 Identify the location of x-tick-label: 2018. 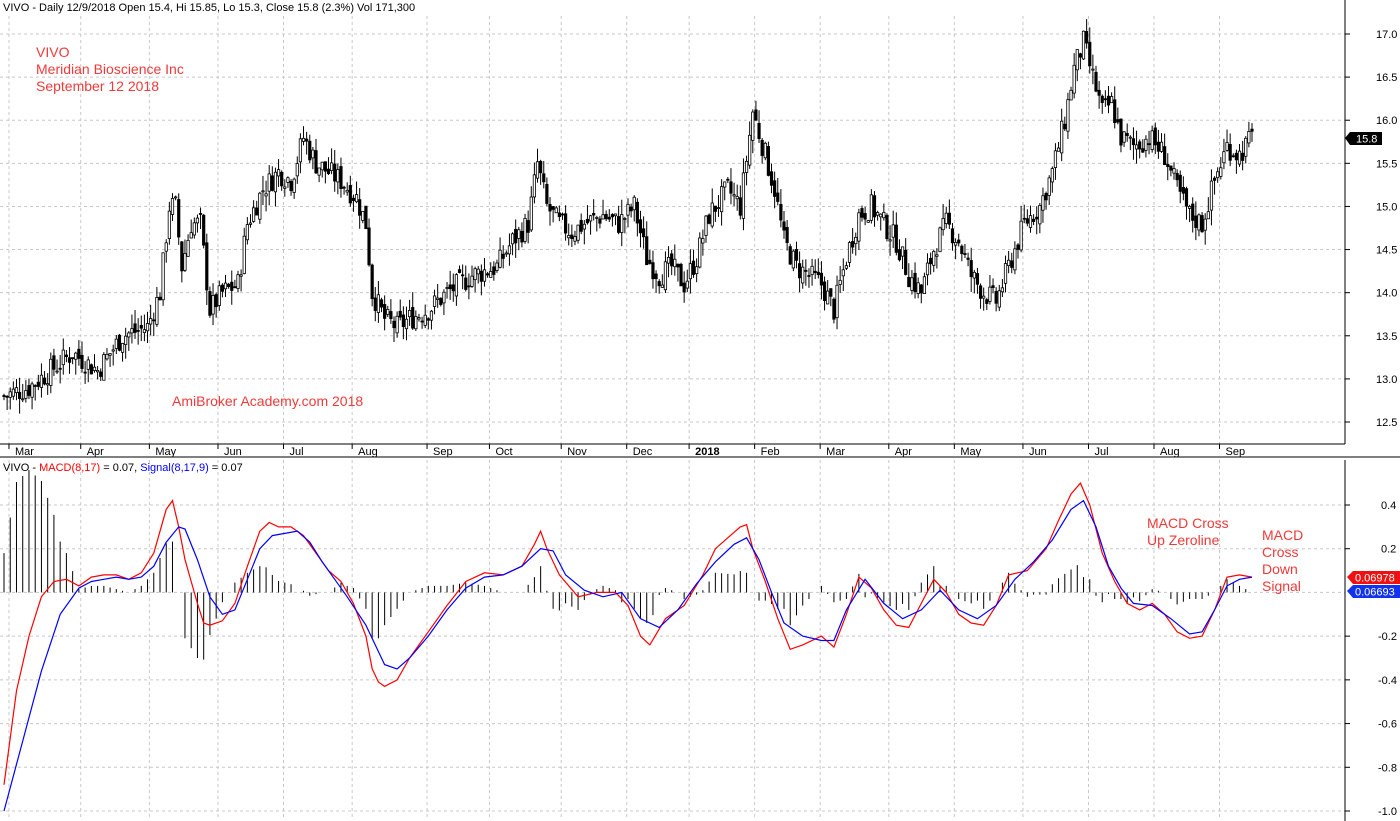
(707, 452).